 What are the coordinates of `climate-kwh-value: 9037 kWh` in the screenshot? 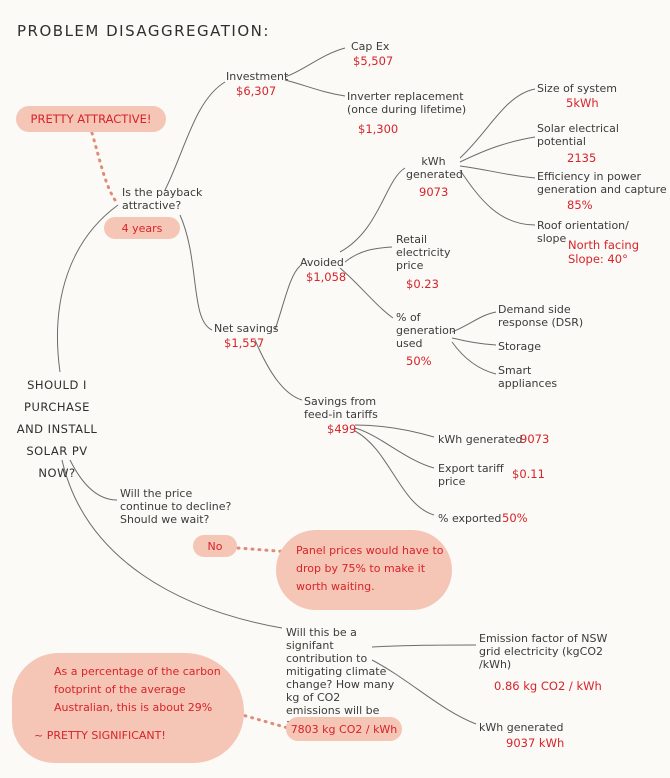 It's located at (535, 743).